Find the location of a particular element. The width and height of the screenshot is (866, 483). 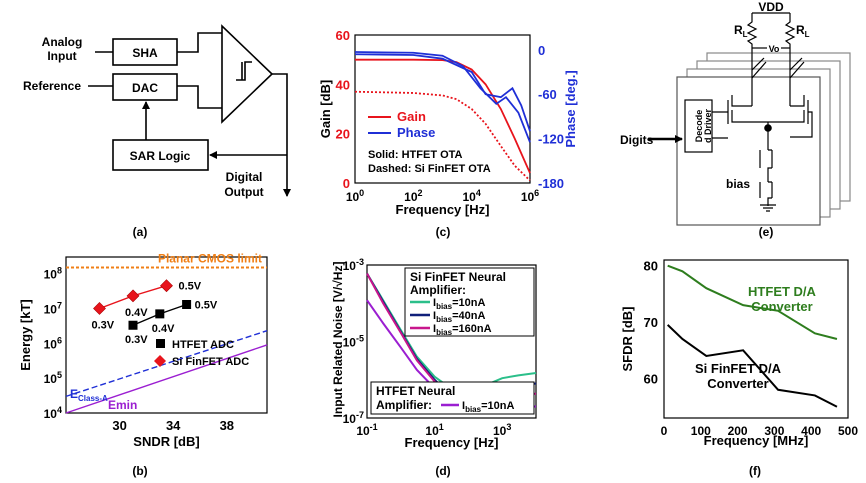

dac-to-comparator-wire is located at coordinates (199, 97).